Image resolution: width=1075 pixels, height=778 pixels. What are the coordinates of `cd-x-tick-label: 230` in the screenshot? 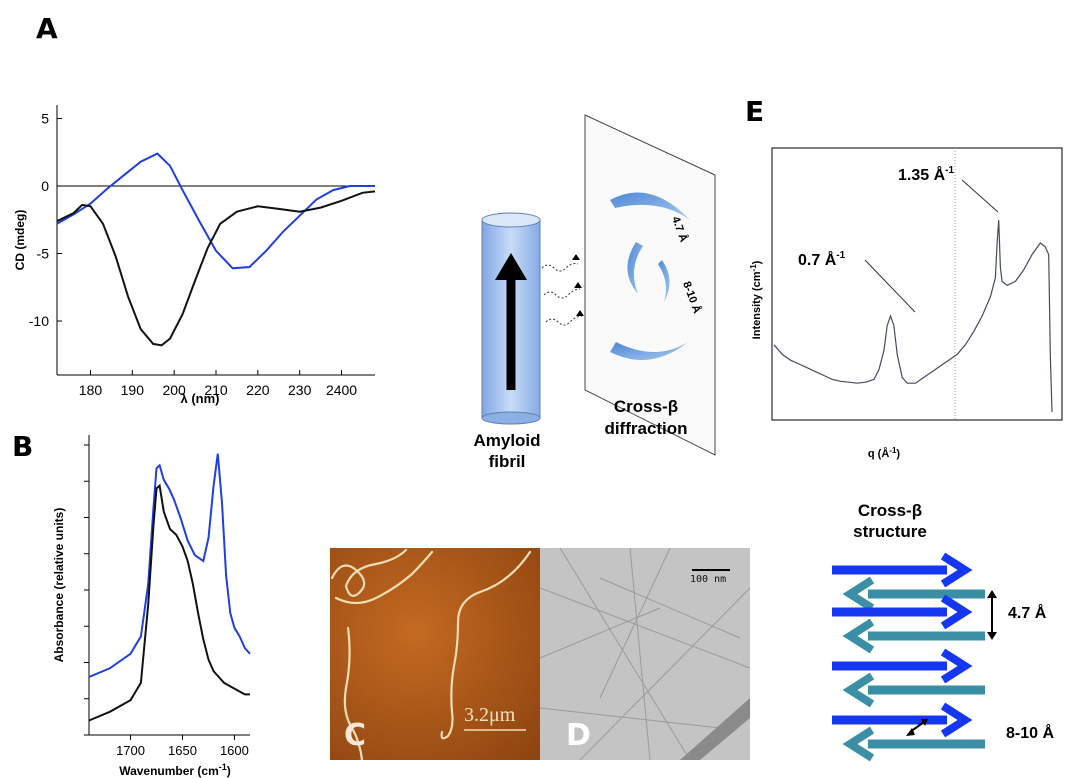 It's located at (300, 390).